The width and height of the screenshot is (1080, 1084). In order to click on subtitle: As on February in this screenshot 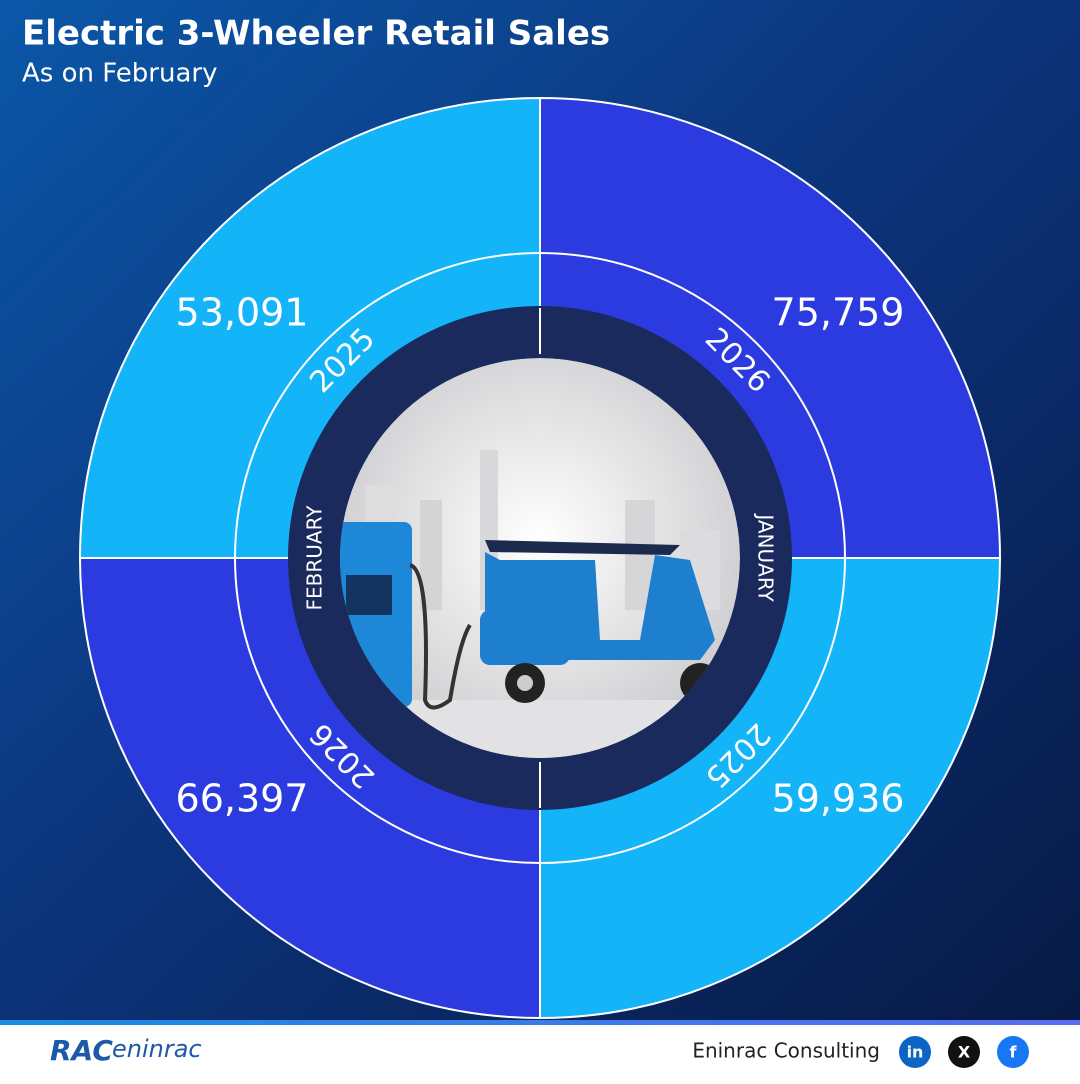, I will do `click(119, 74)`.